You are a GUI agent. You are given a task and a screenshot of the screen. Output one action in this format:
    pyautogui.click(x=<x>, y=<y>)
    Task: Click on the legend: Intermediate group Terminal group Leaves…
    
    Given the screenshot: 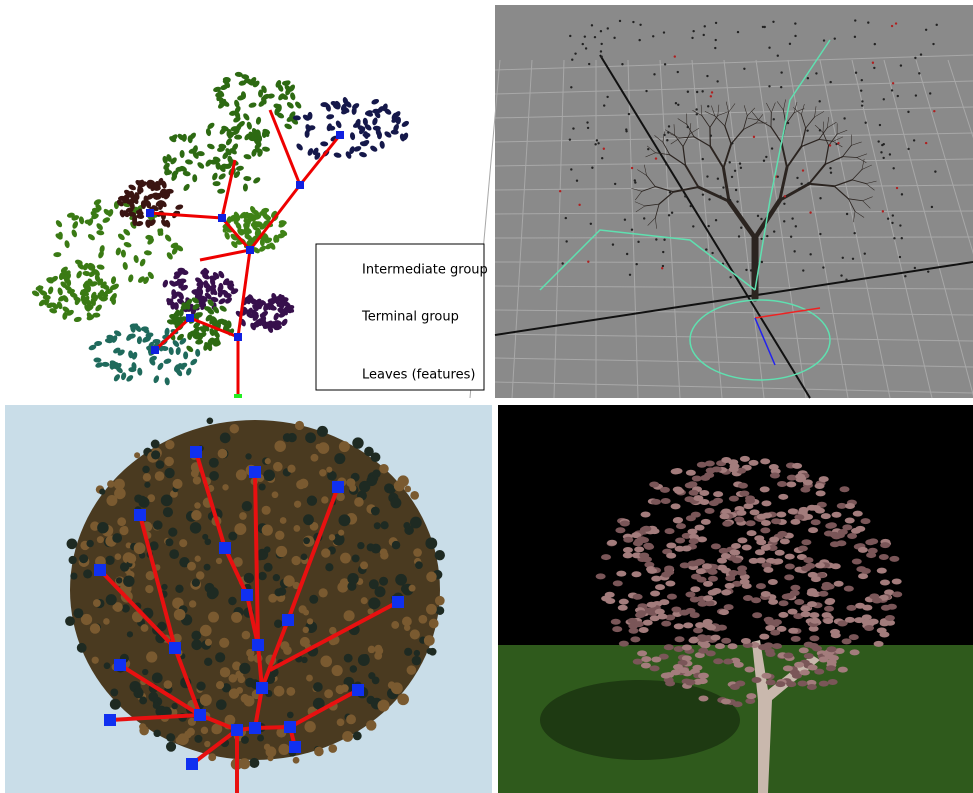 What is the action you would take?
    pyautogui.click(x=401, y=317)
    